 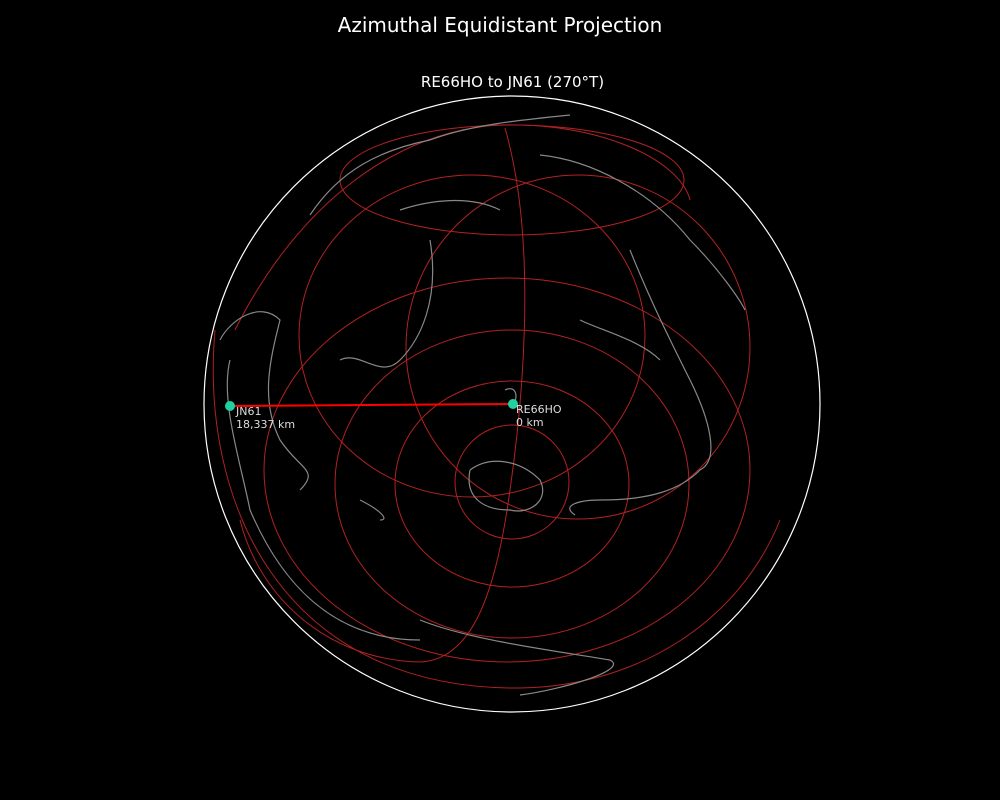 I want to click on great-circle-path, so click(x=371, y=405).